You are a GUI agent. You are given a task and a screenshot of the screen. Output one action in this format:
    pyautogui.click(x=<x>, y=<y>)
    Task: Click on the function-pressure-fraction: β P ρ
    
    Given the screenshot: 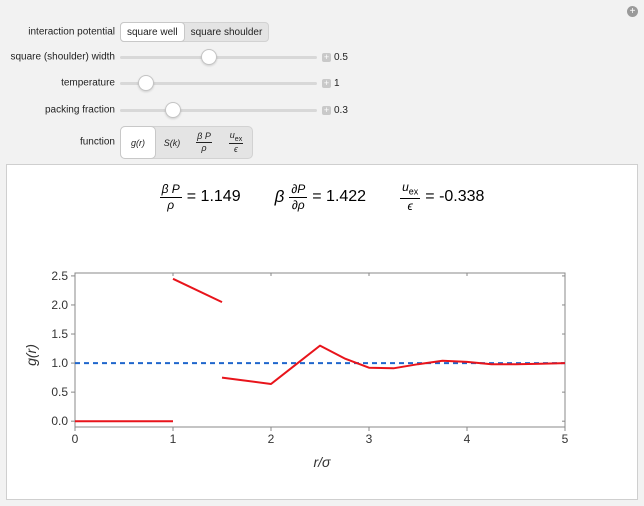 What is the action you would take?
    pyautogui.click(x=204, y=142)
    